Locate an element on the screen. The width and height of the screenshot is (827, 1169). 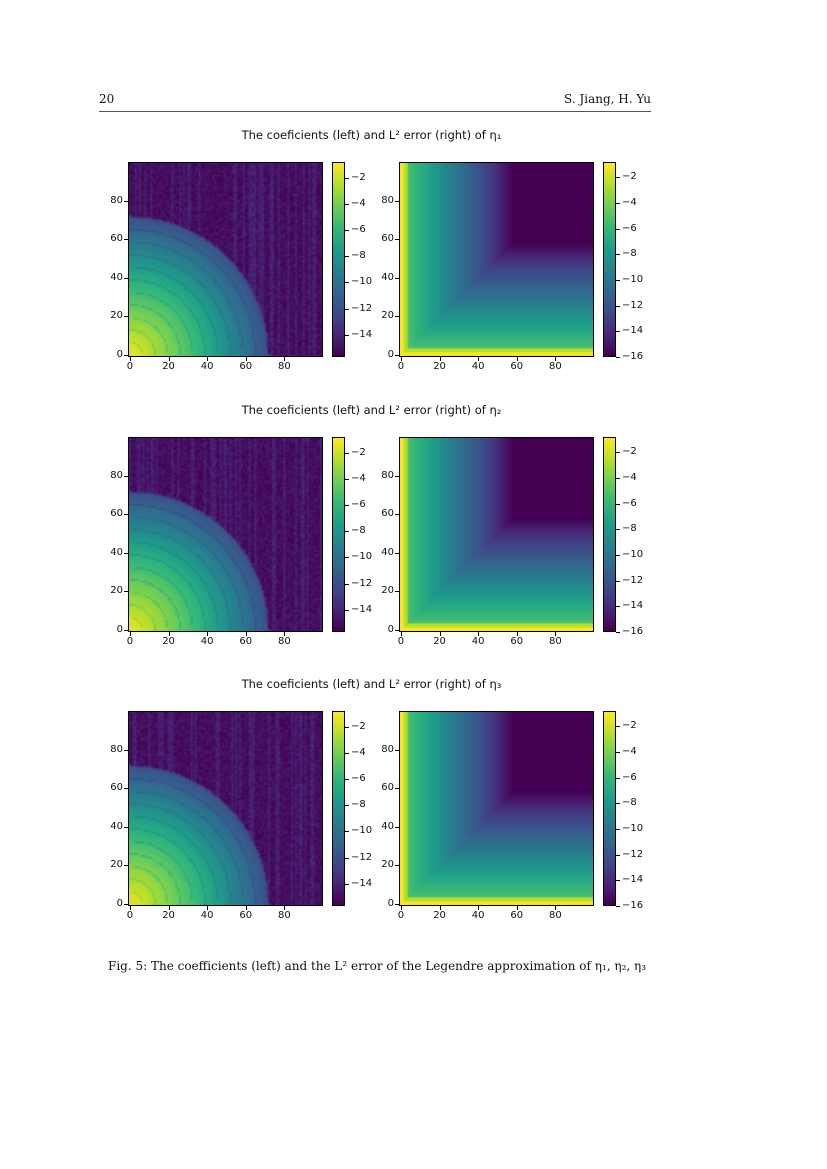
y-tick-label: 80 is located at coordinates (387, 200).